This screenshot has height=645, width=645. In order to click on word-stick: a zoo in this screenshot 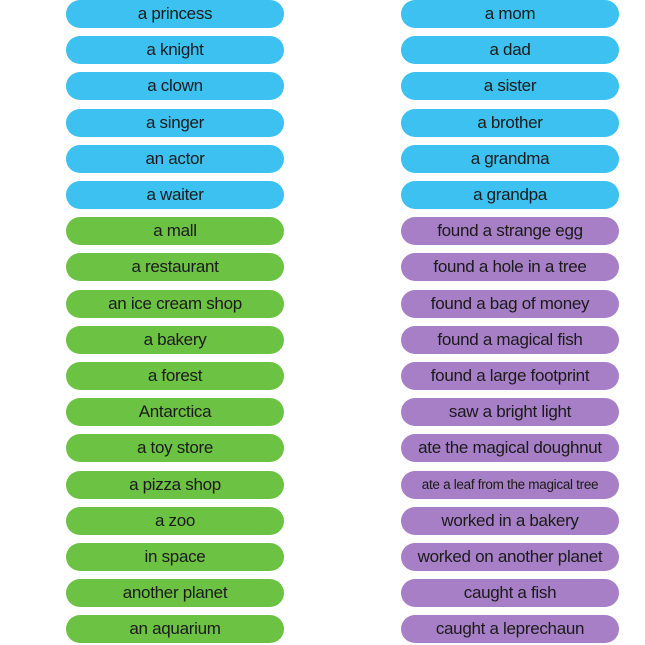, I will do `click(175, 520)`.